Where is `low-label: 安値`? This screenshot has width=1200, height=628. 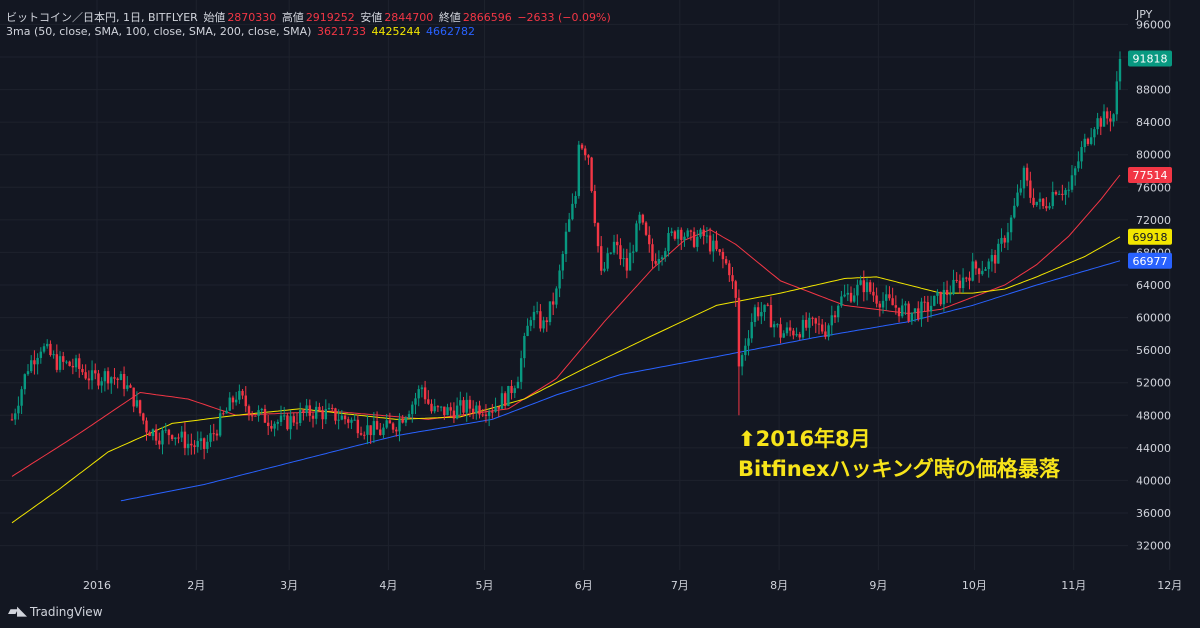
low-label: 安値 is located at coordinates (371, 17).